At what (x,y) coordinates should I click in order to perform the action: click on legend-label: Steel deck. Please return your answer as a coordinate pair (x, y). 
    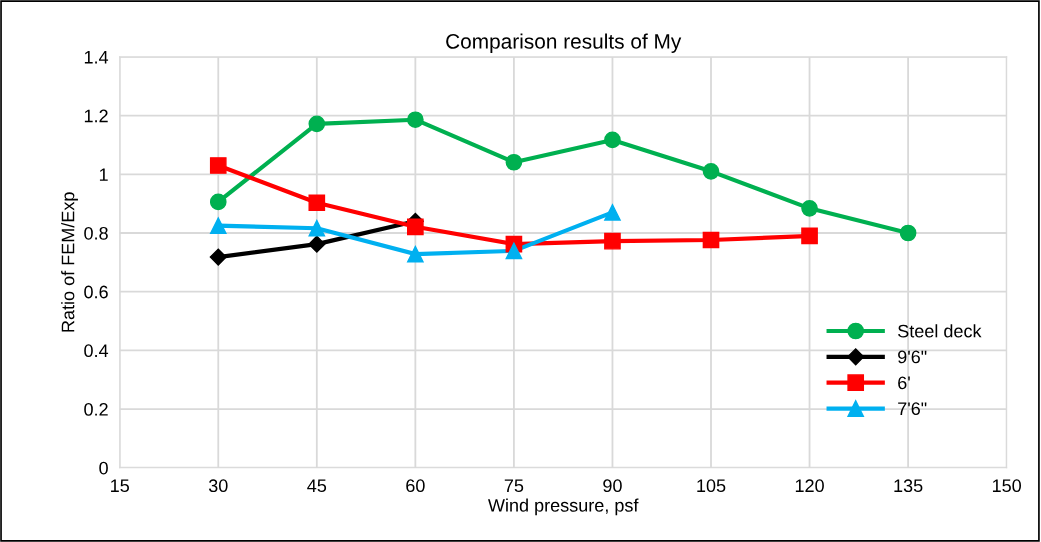
    Looking at the image, I should click on (940, 331).